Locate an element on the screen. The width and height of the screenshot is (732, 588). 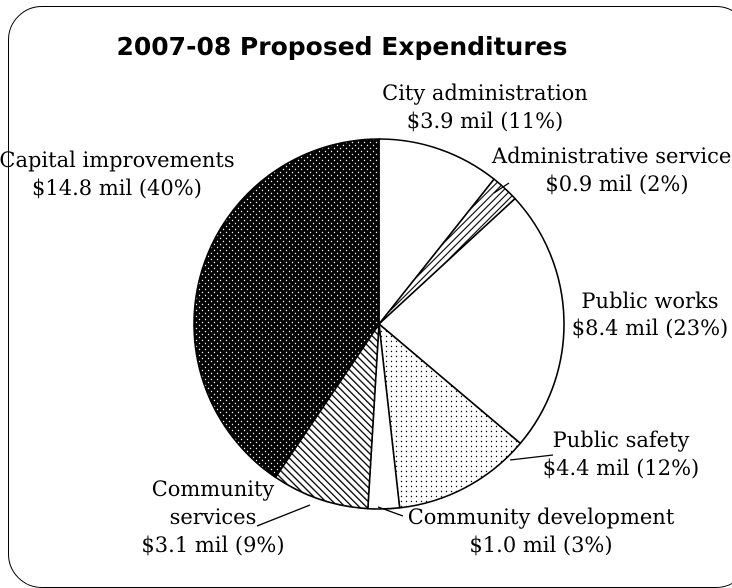
slice-value-label: $8.4 mil (23%) is located at coordinates (650, 328).